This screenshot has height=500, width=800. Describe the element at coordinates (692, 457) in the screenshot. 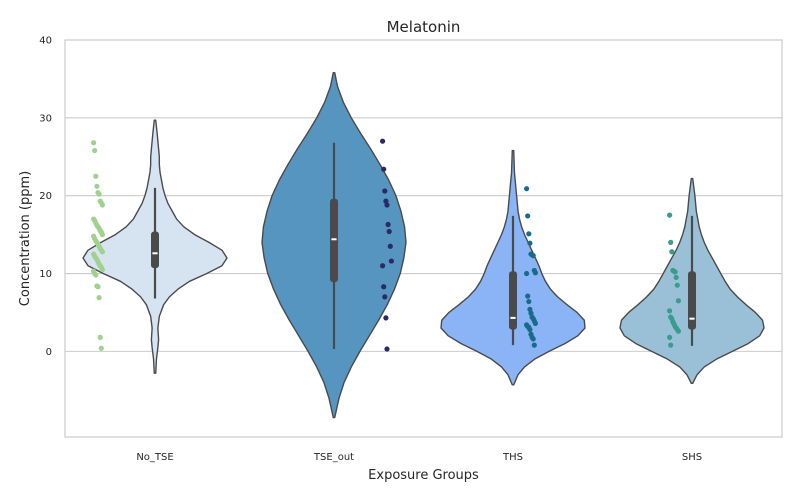

I see `x-tick-label: SHS` at that location.